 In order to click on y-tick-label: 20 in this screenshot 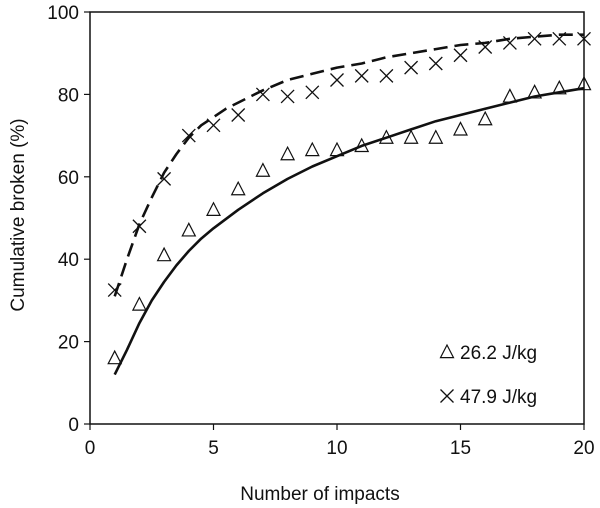, I will do `click(68, 343)`.